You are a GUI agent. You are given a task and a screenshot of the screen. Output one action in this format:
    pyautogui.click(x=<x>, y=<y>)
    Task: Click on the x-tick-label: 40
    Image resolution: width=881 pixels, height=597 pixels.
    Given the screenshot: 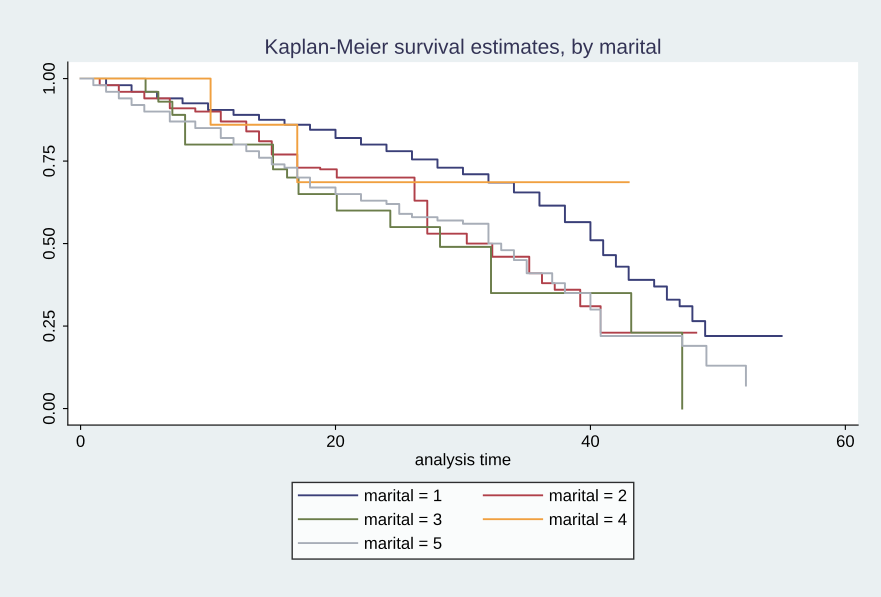 What is the action you would take?
    pyautogui.click(x=591, y=441)
    